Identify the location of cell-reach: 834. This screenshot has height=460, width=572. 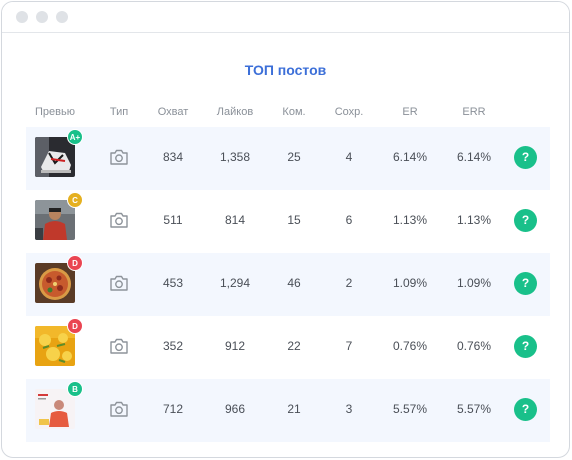
(173, 157).